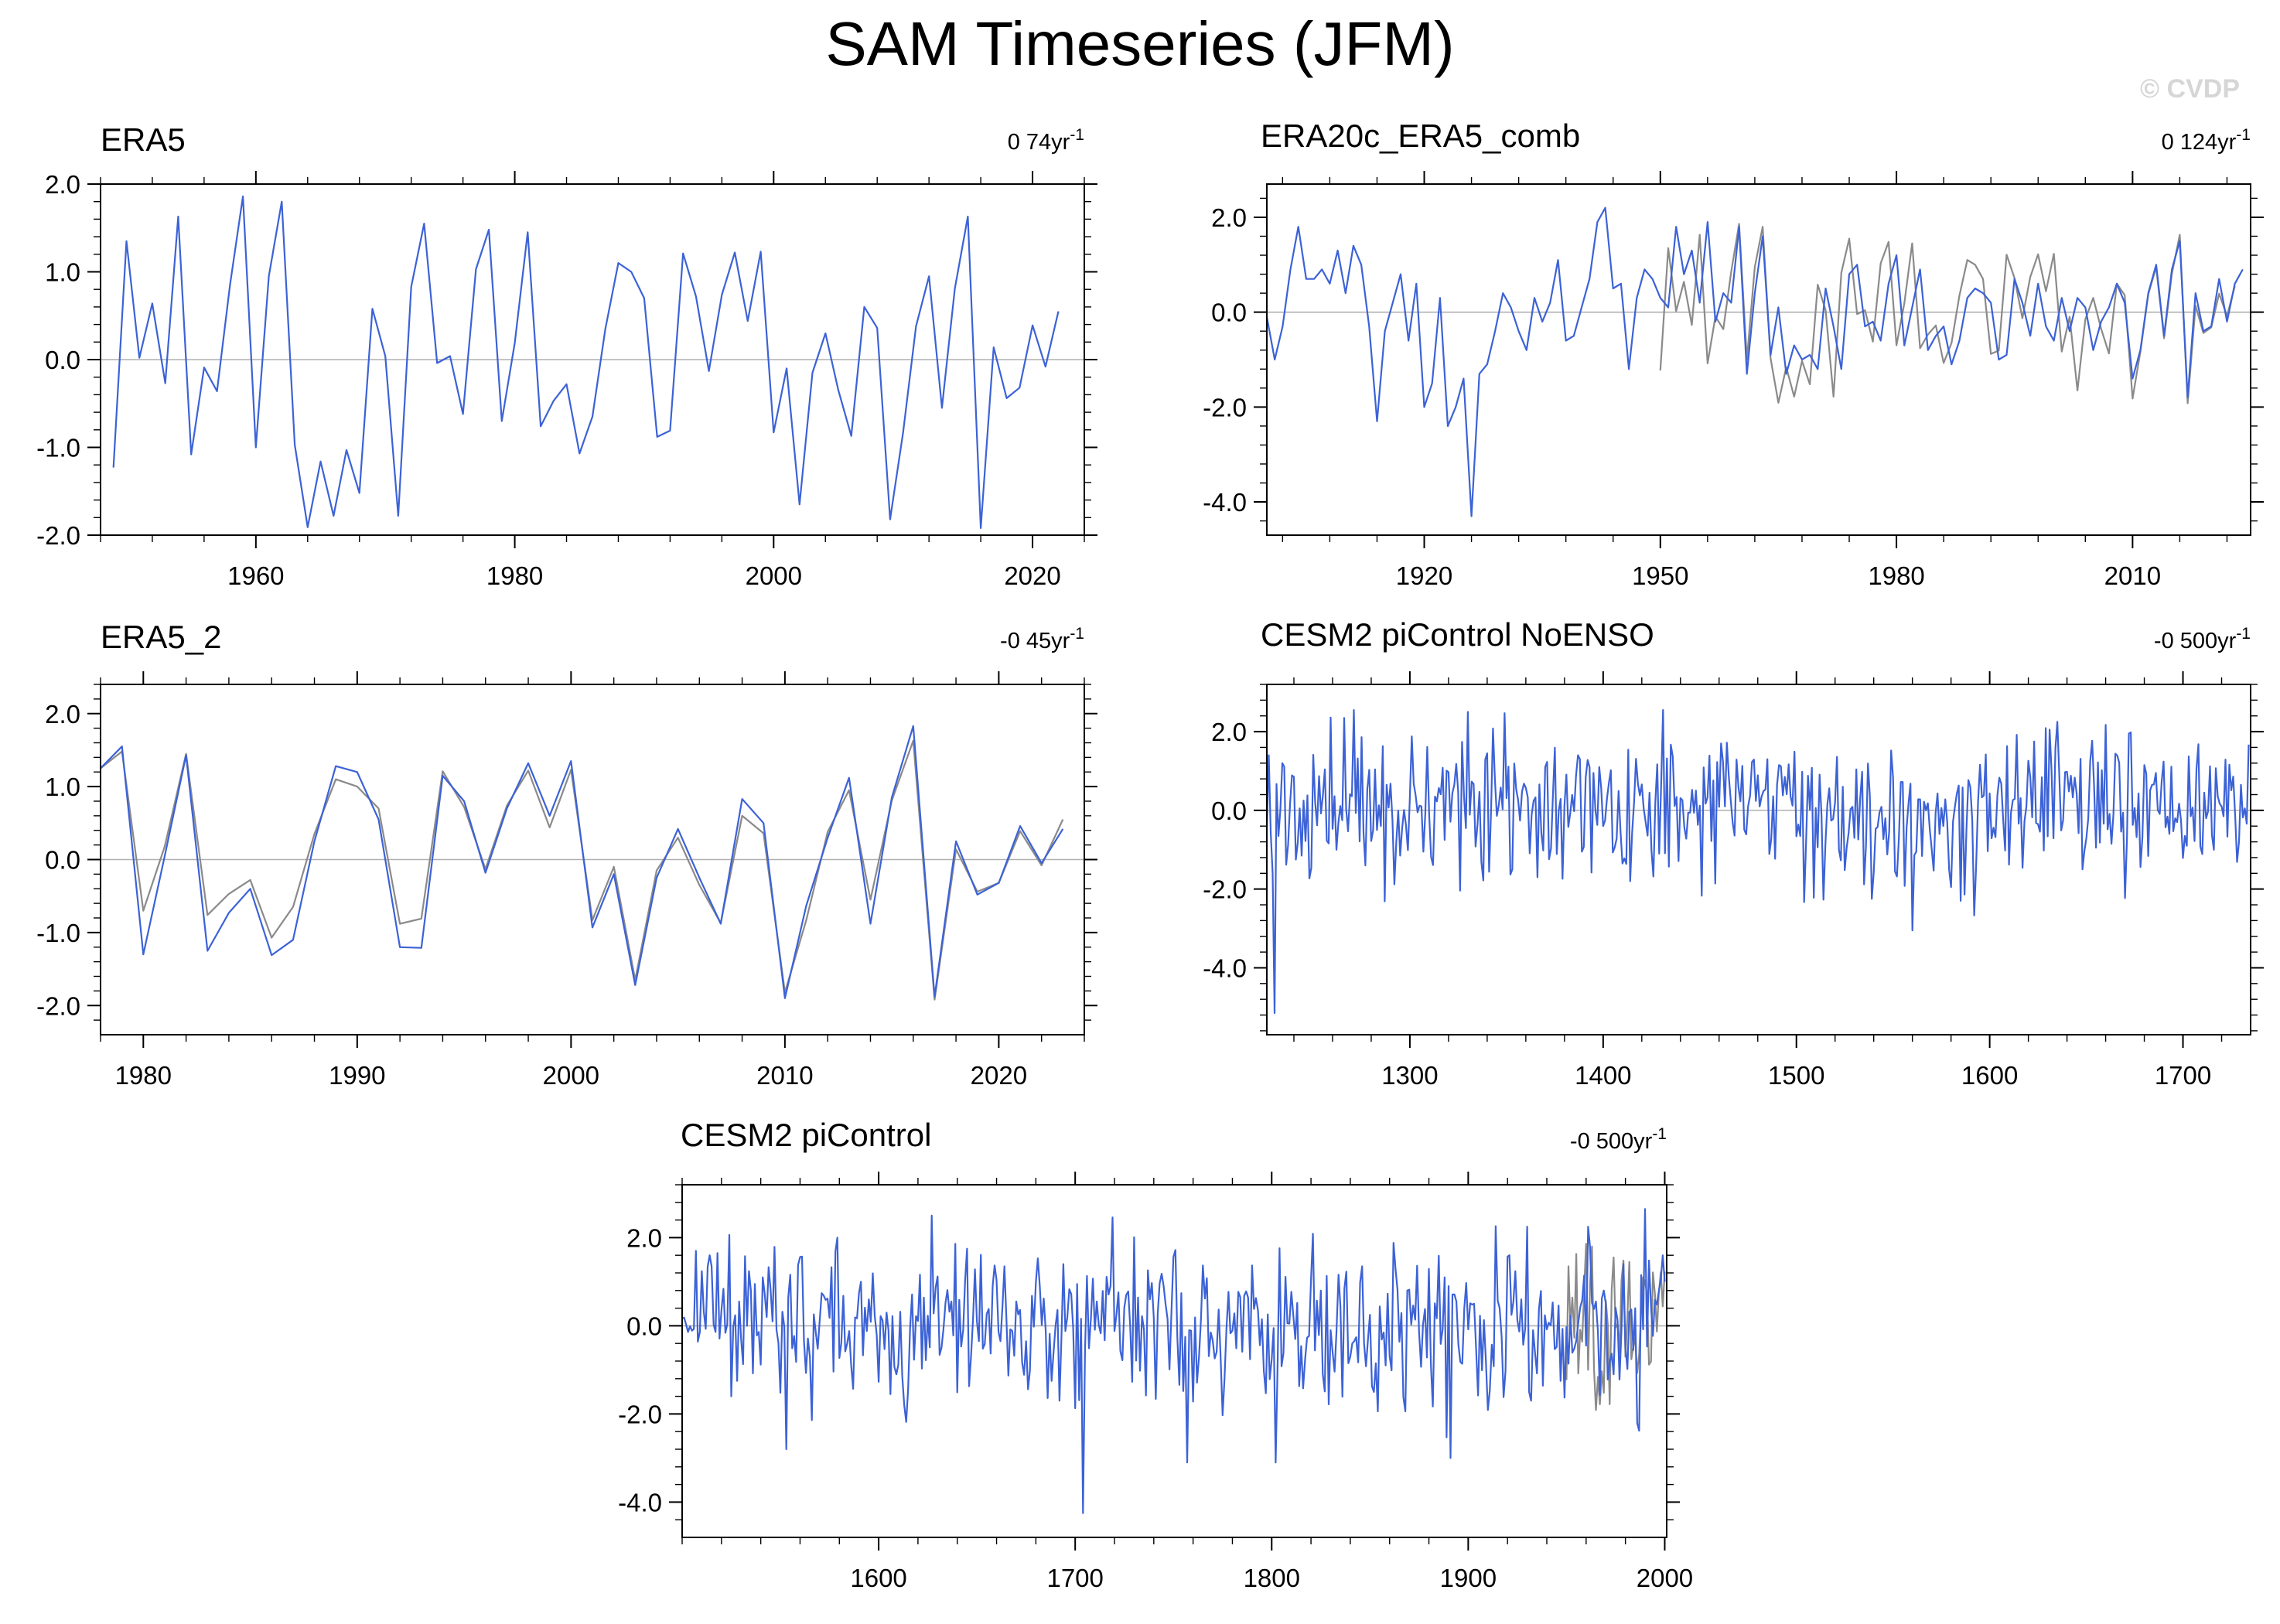 This screenshot has height=1624, width=2280. Describe the element at coordinates (1421, 136) in the screenshot. I see `panel-title: ERA20c_ERA5_comb` at that location.